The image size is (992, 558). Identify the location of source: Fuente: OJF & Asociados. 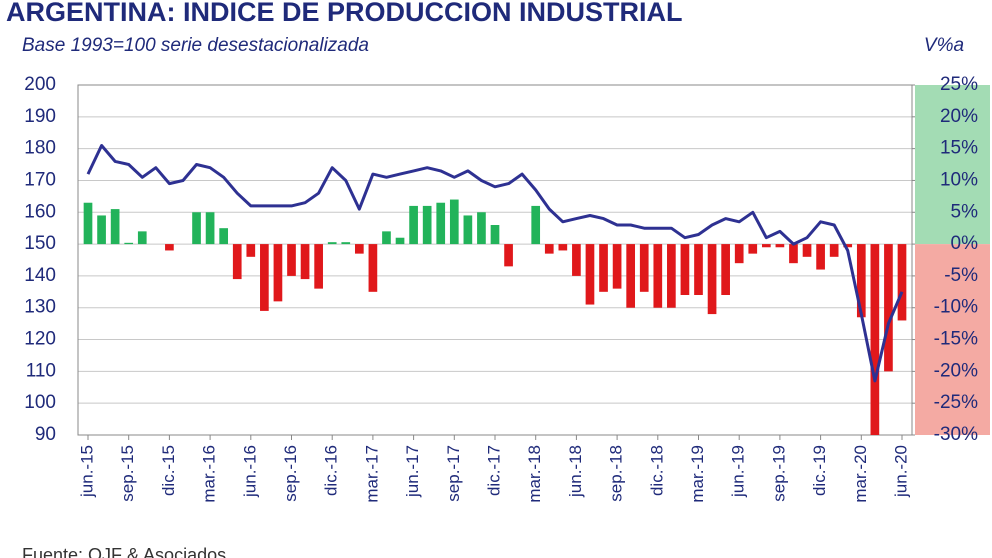
(124, 551).